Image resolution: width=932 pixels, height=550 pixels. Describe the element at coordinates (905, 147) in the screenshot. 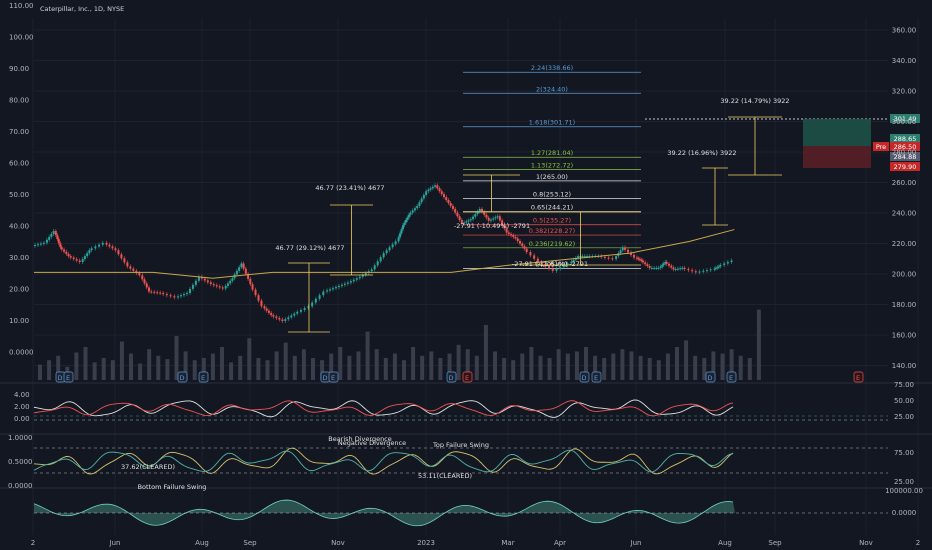

I see `price-label-text: 286.50` at that location.